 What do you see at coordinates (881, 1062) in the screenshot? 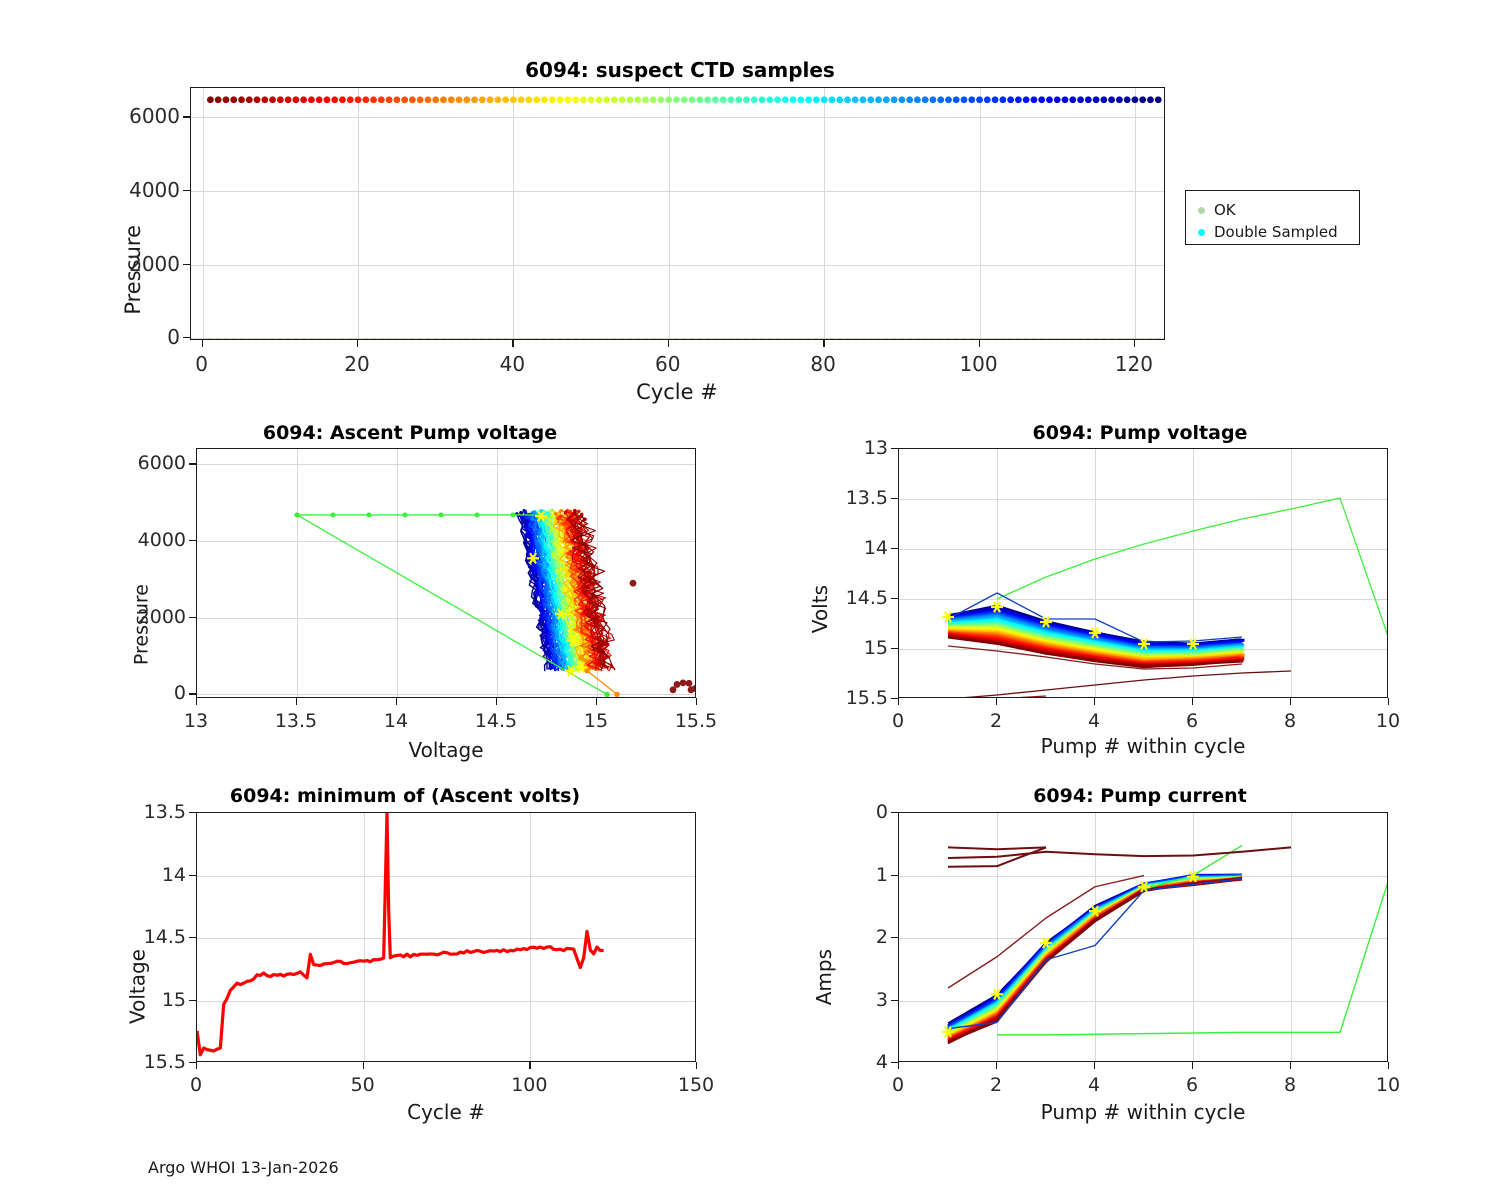
I see `y-tick-label: 4` at bounding box center [881, 1062].